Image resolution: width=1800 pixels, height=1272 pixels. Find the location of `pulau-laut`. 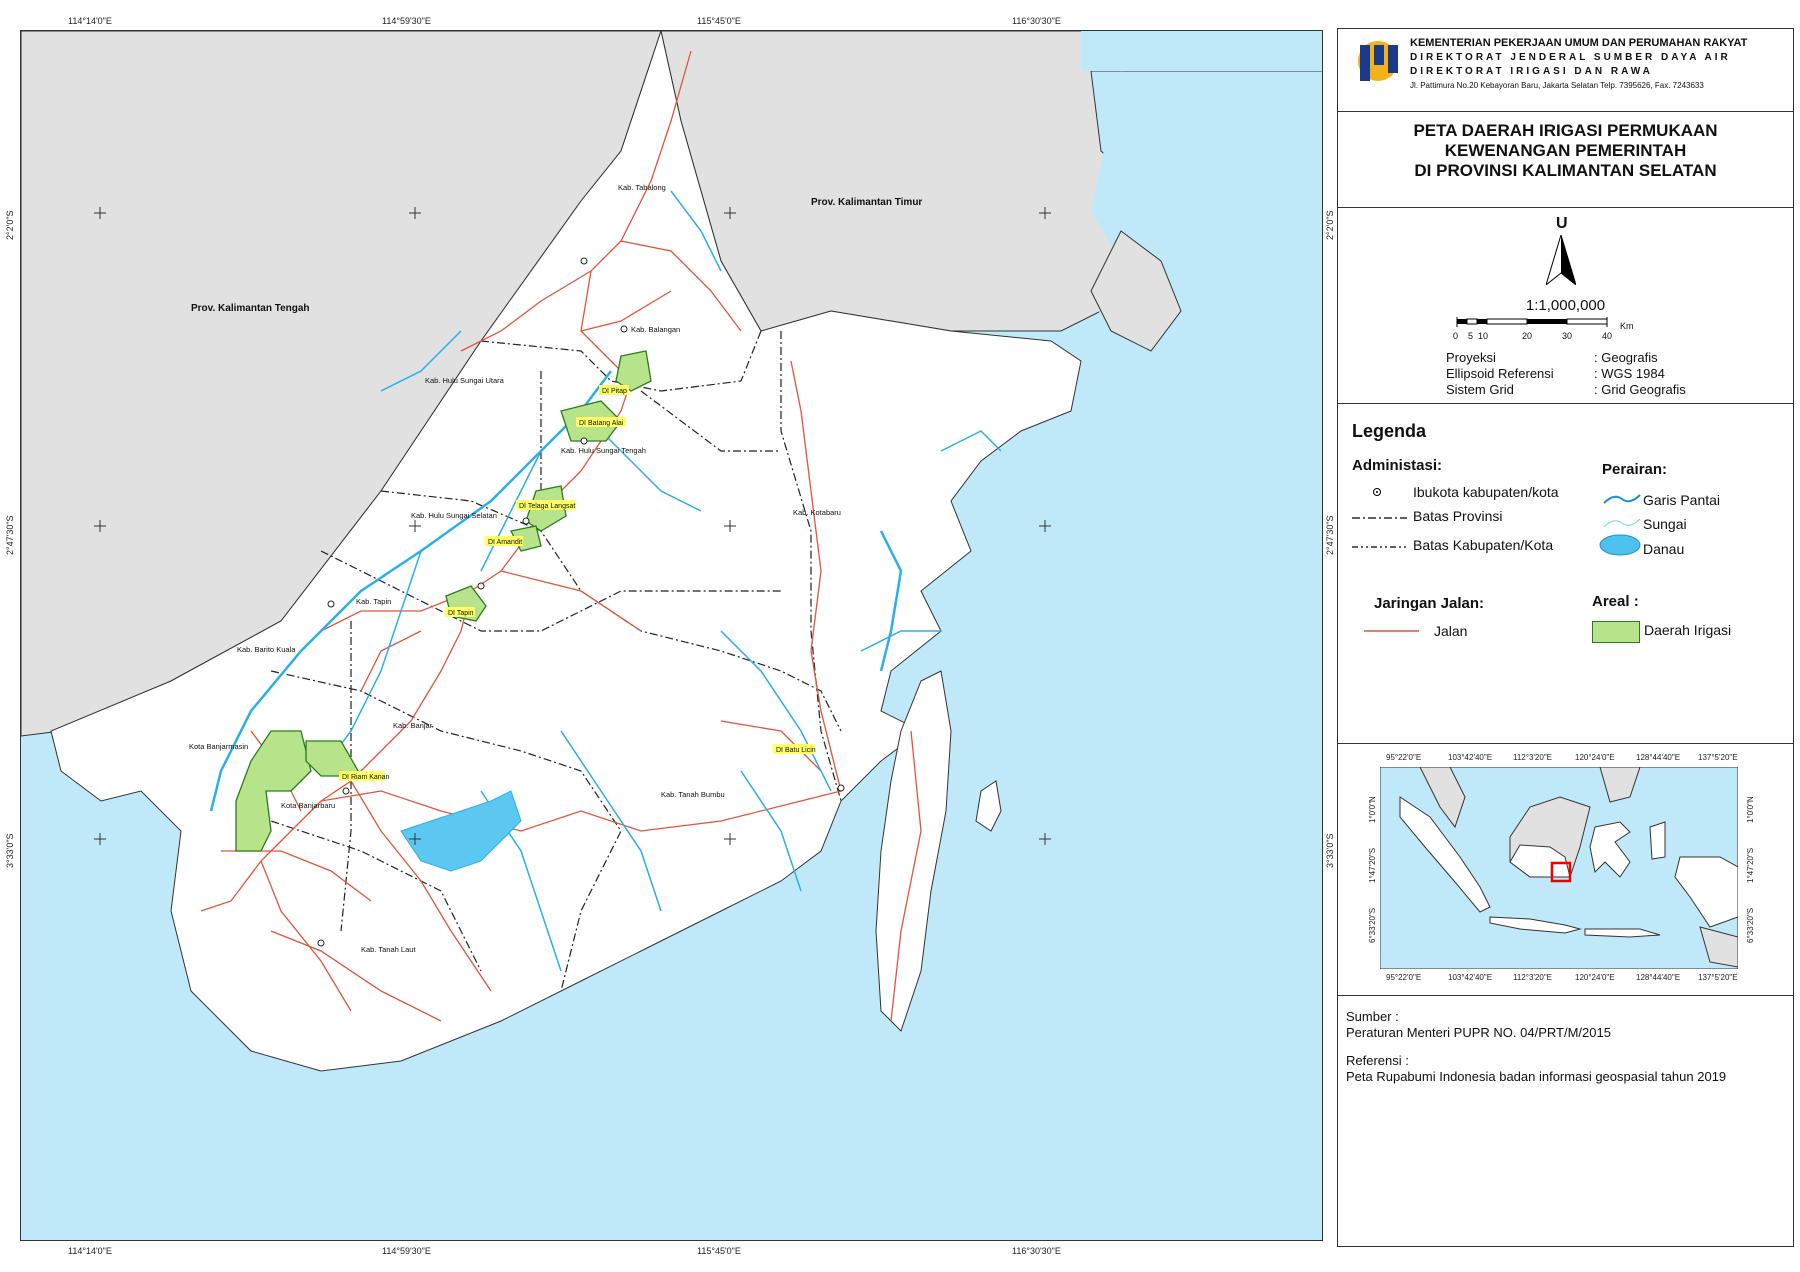

pulau-laut is located at coordinates (913, 851).